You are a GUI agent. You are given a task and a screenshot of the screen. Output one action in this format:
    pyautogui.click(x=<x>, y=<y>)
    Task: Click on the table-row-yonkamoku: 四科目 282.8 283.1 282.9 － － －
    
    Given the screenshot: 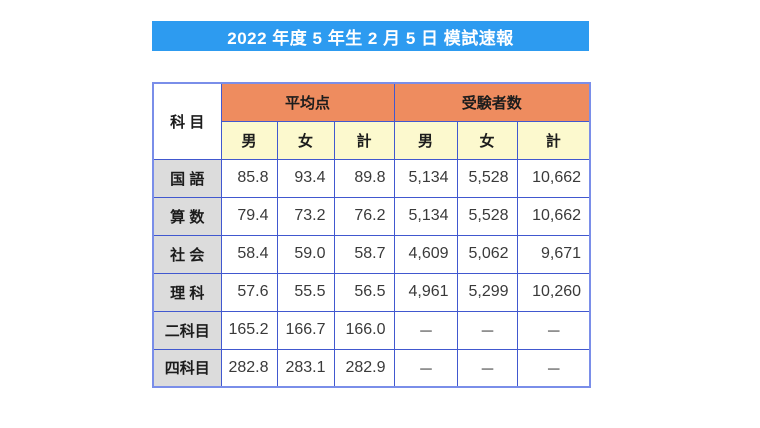 What is the action you would take?
    pyautogui.click(x=371, y=368)
    